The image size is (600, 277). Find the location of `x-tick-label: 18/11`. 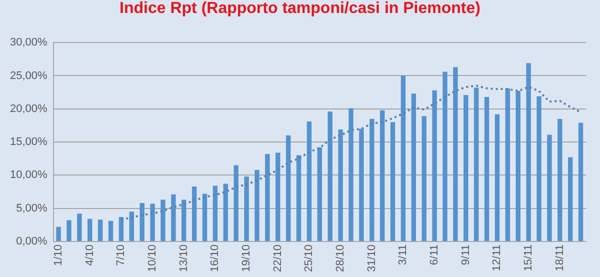

x-tick-label: 18/11 is located at coordinates (560, 258).